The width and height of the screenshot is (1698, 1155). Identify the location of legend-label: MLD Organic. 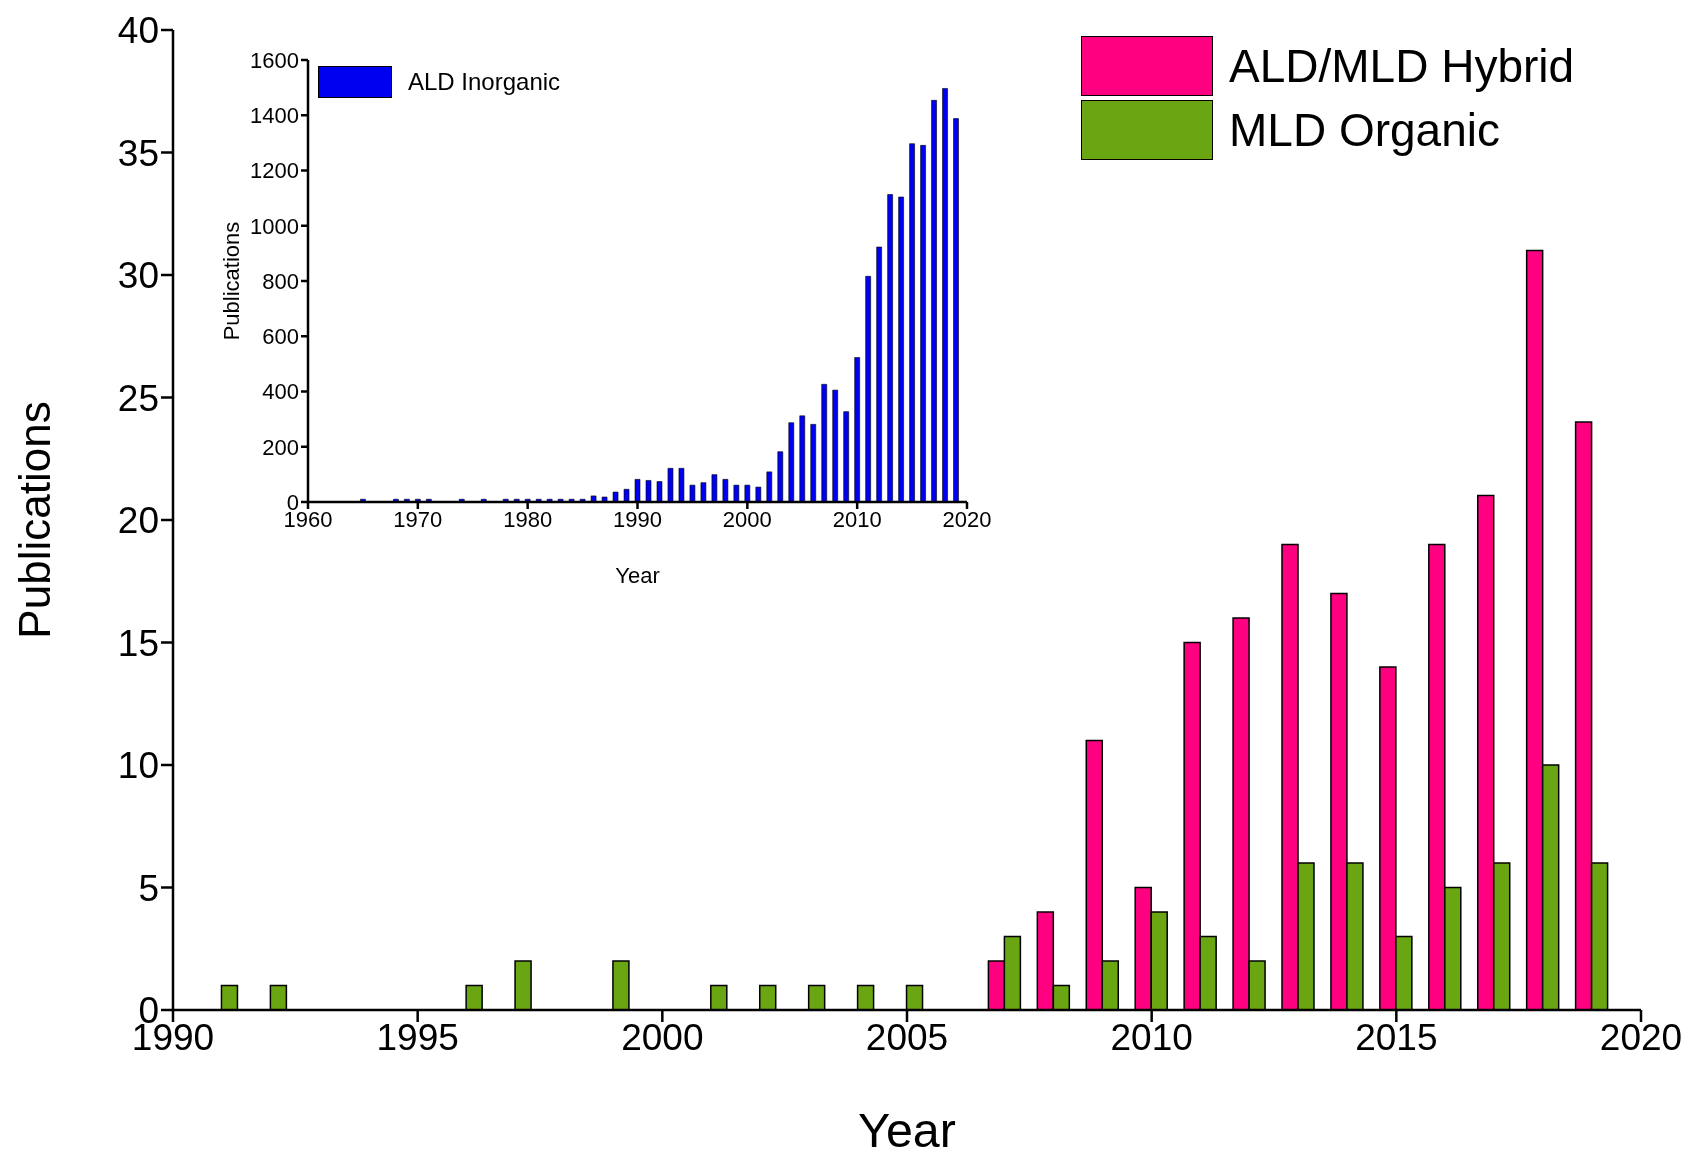
(1364, 130).